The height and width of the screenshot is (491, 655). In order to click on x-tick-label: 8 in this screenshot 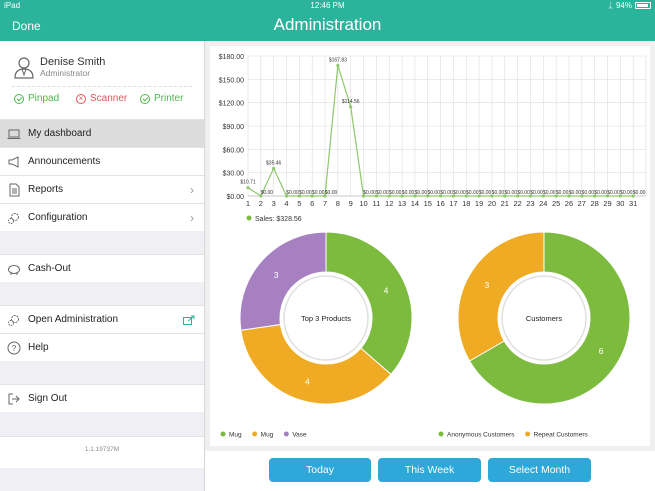, I will do `click(338, 203)`.